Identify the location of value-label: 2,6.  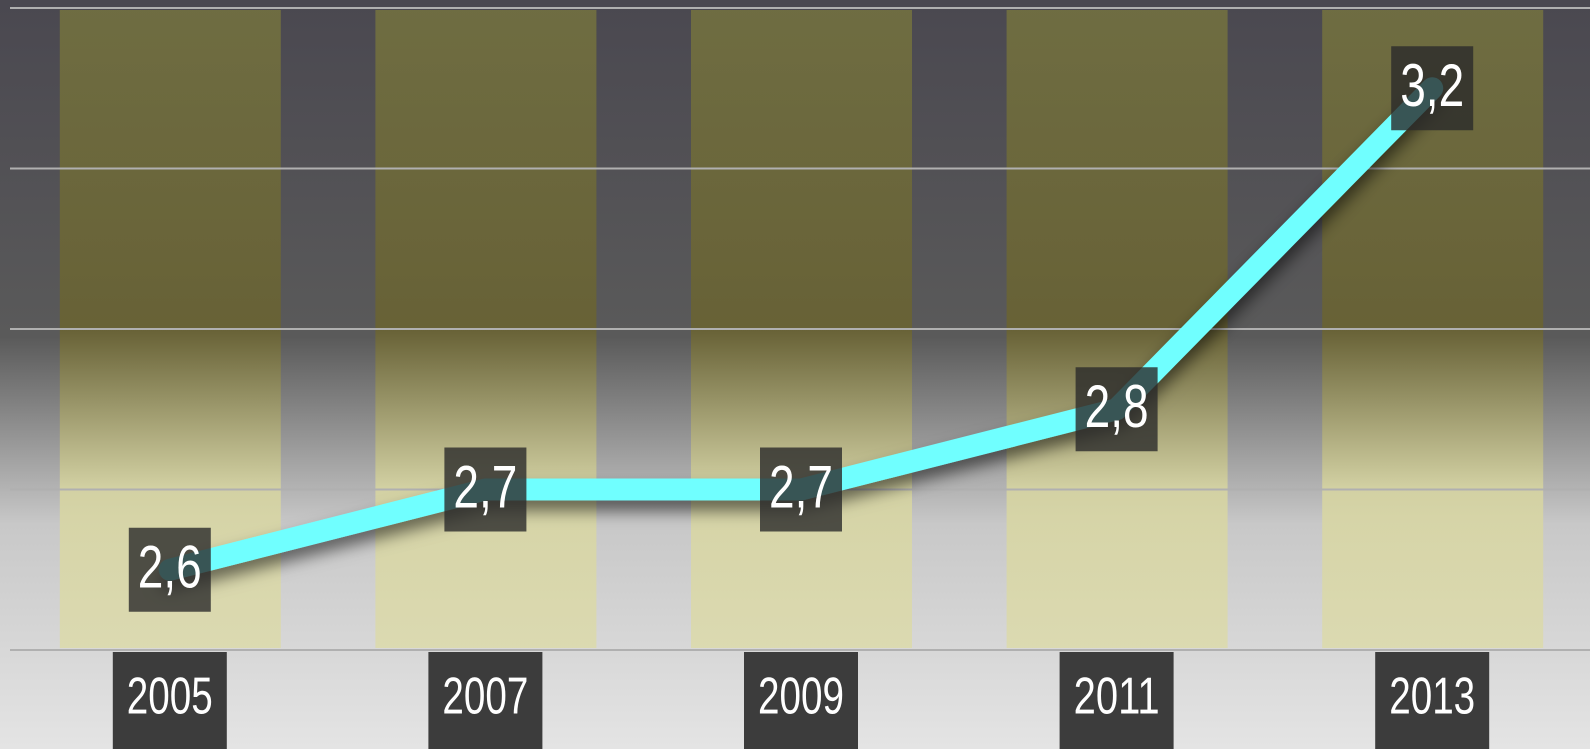
(170, 567).